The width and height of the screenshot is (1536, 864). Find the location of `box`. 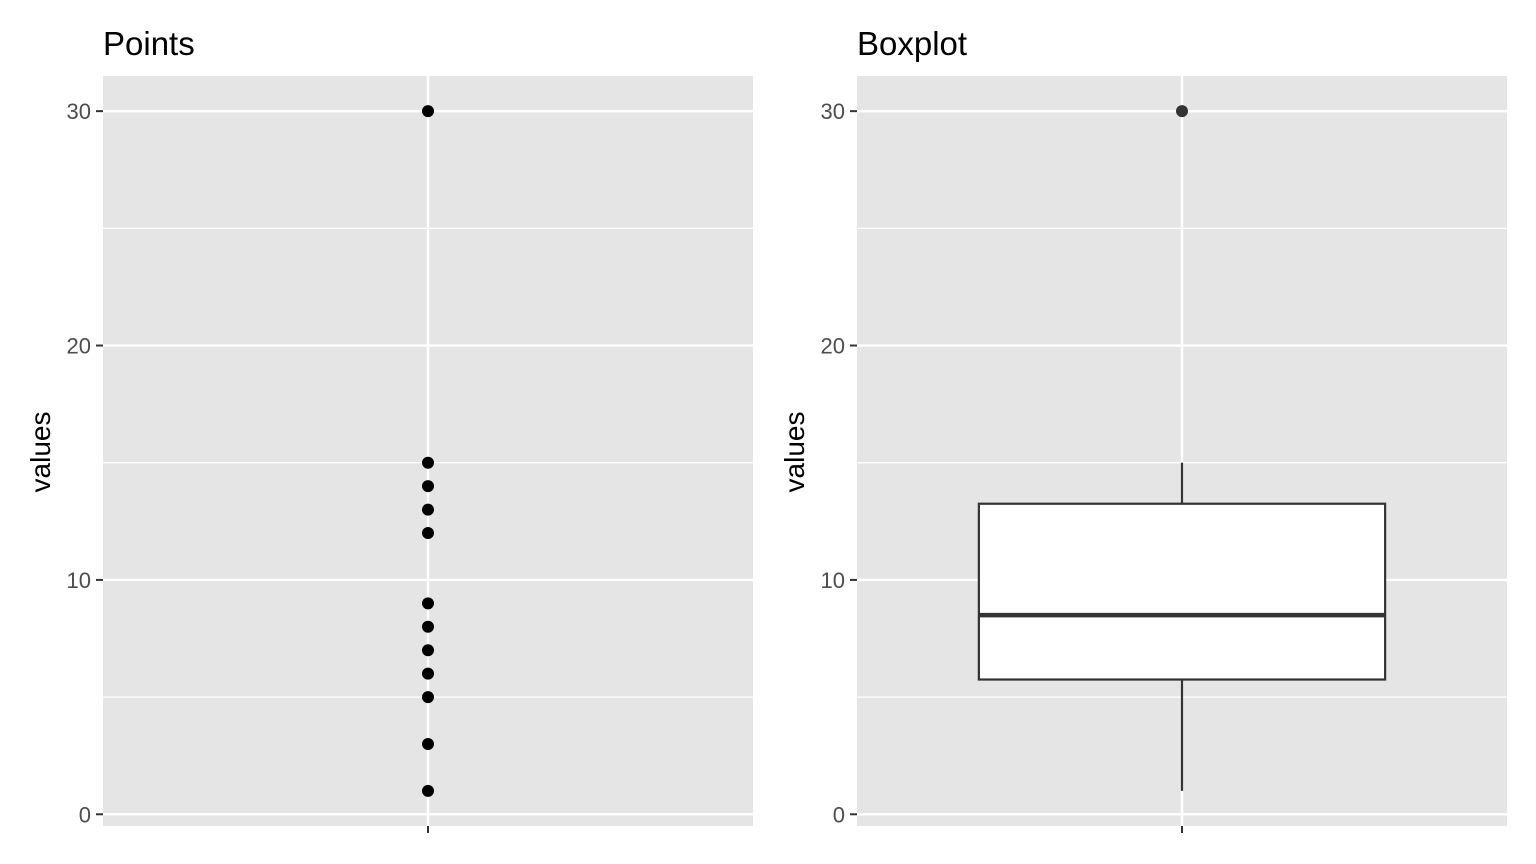

box is located at coordinates (1182, 591).